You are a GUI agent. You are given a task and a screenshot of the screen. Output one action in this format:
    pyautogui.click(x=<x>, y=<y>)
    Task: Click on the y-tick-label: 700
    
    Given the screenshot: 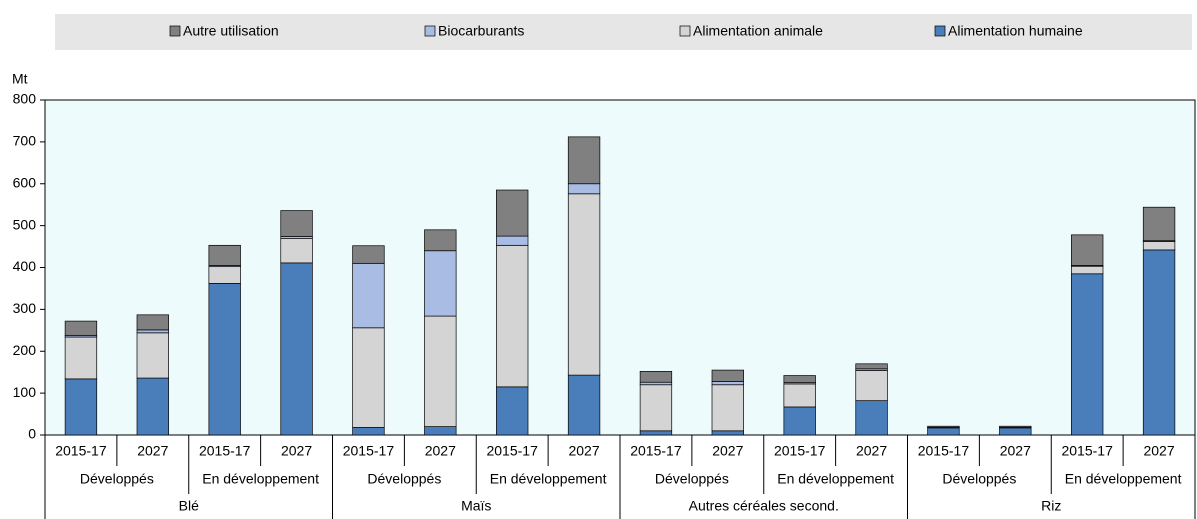 What is the action you would take?
    pyautogui.click(x=25, y=141)
    